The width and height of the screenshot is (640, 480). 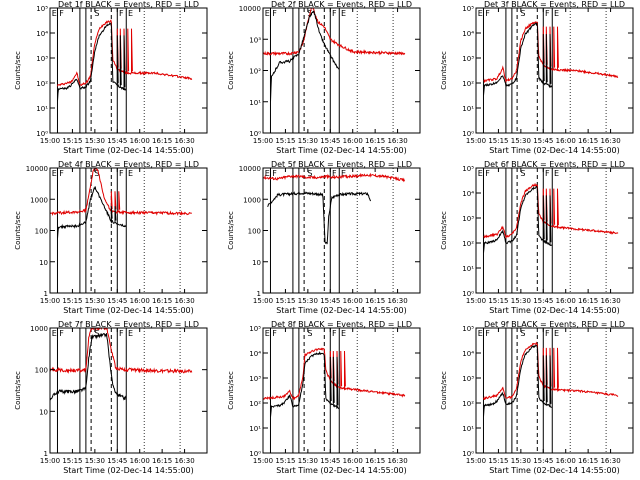 What do you see at coordinates (341, 4) in the screenshot?
I see `panel-title: Det 2f BLACK = Events, RED = LLD` at bounding box center [341, 4].